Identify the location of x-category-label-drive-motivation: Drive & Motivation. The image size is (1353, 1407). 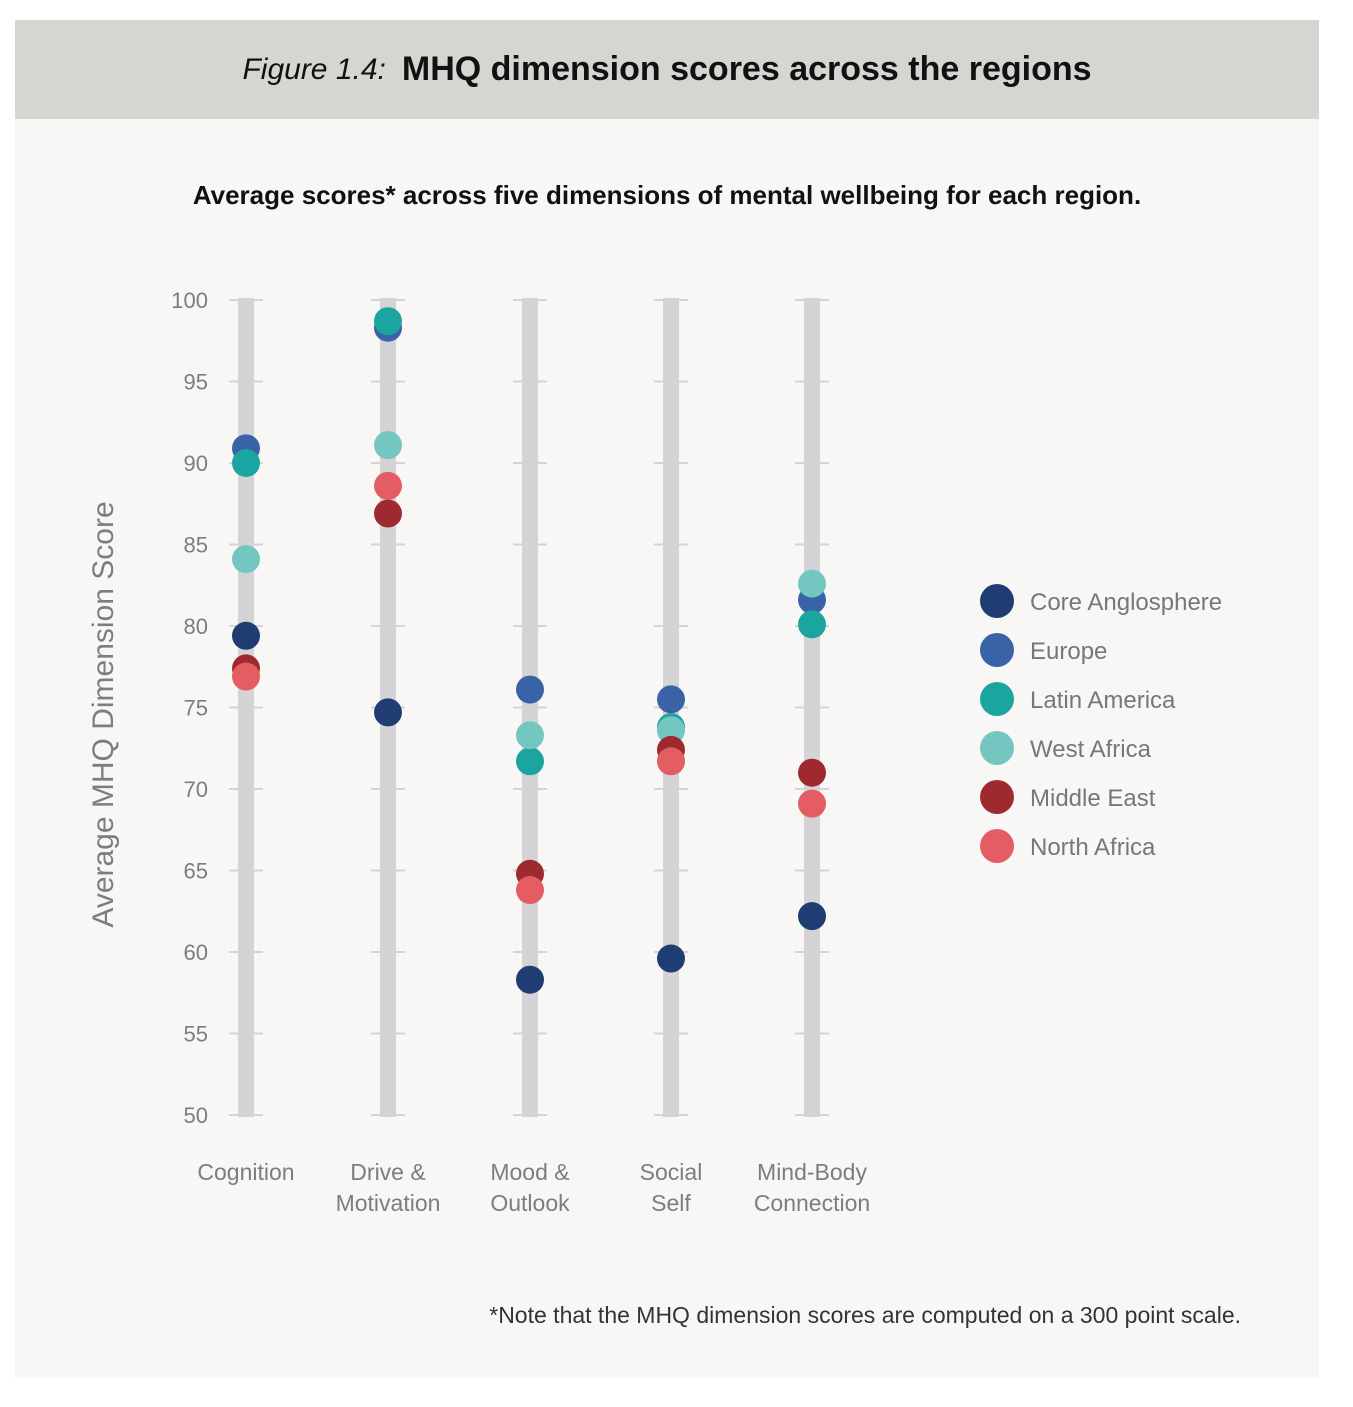
(388, 1187).